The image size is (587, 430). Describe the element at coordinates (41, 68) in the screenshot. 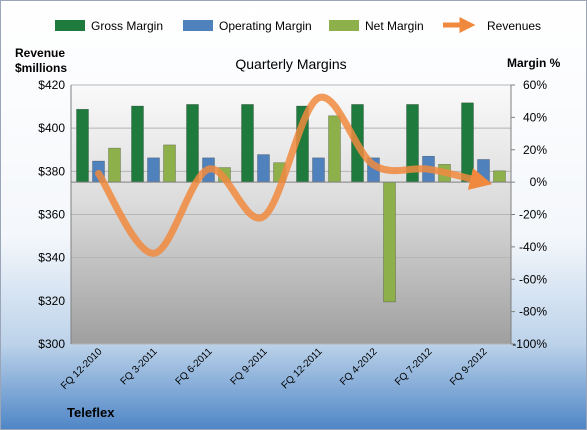

I see `left-axis-title-line2: $millions` at that location.